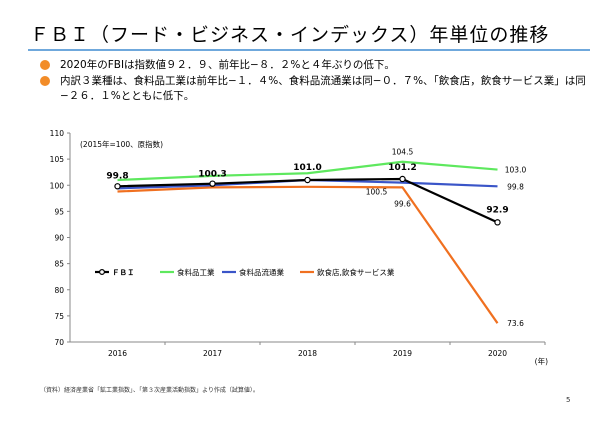  Describe the element at coordinates (59, 211) in the screenshot. I see `y-tick-label: 95` at that location.